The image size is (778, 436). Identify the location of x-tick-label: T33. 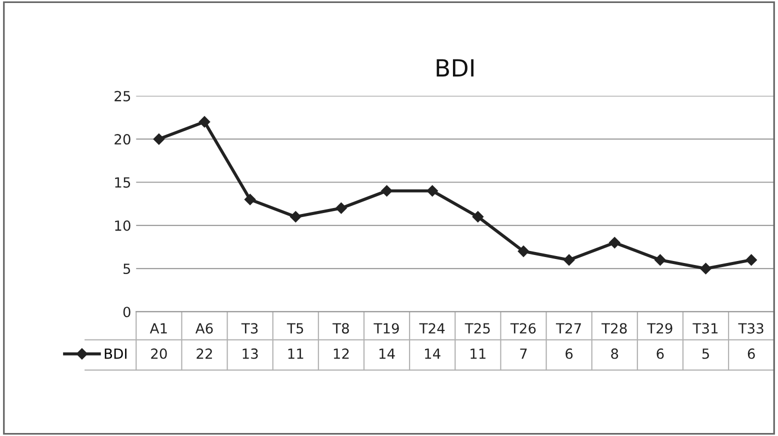
(751, 328).